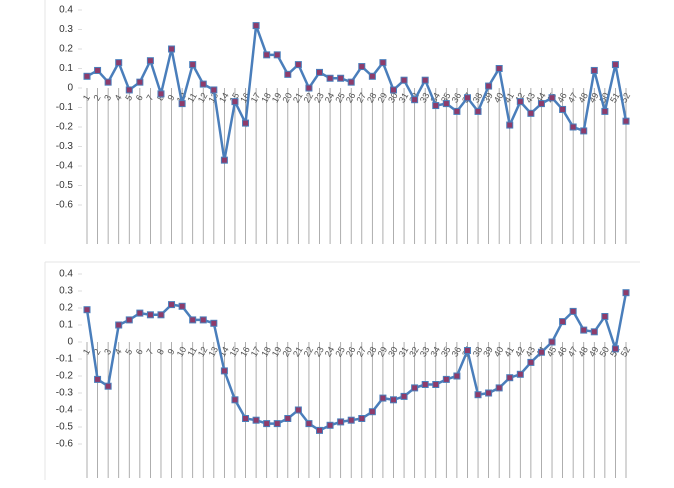  I want to click on y-tick-label: -0.1, so click(65, 107).